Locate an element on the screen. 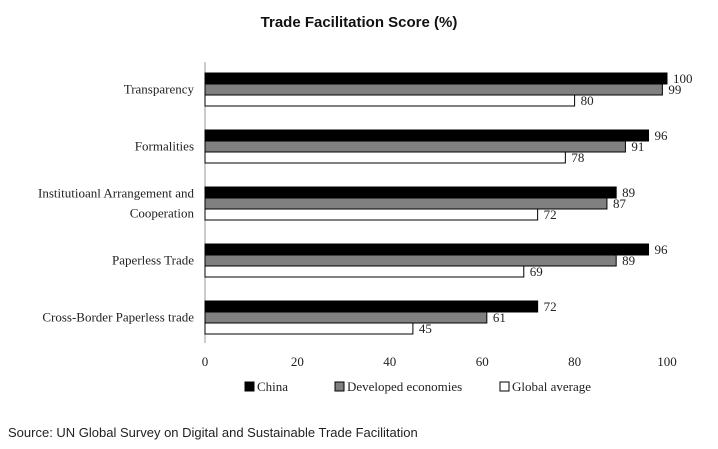  x-tick-label: 100 is located at coordinates (667, 361).